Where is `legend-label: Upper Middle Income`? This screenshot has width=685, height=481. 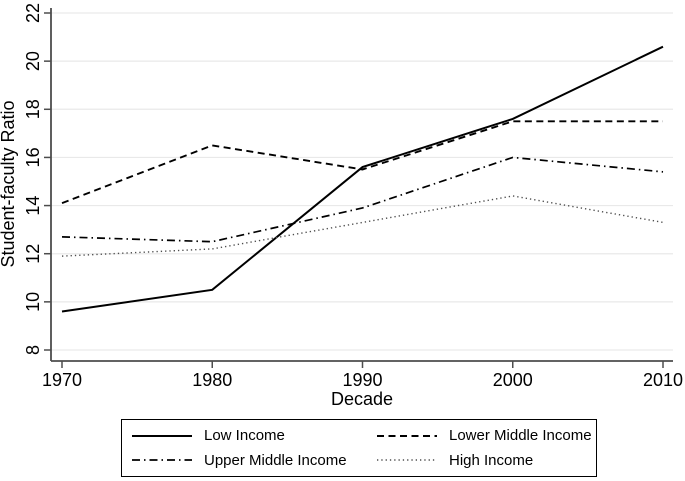 legend-label: Upper Middle Income is located at coordinates (275, 460).